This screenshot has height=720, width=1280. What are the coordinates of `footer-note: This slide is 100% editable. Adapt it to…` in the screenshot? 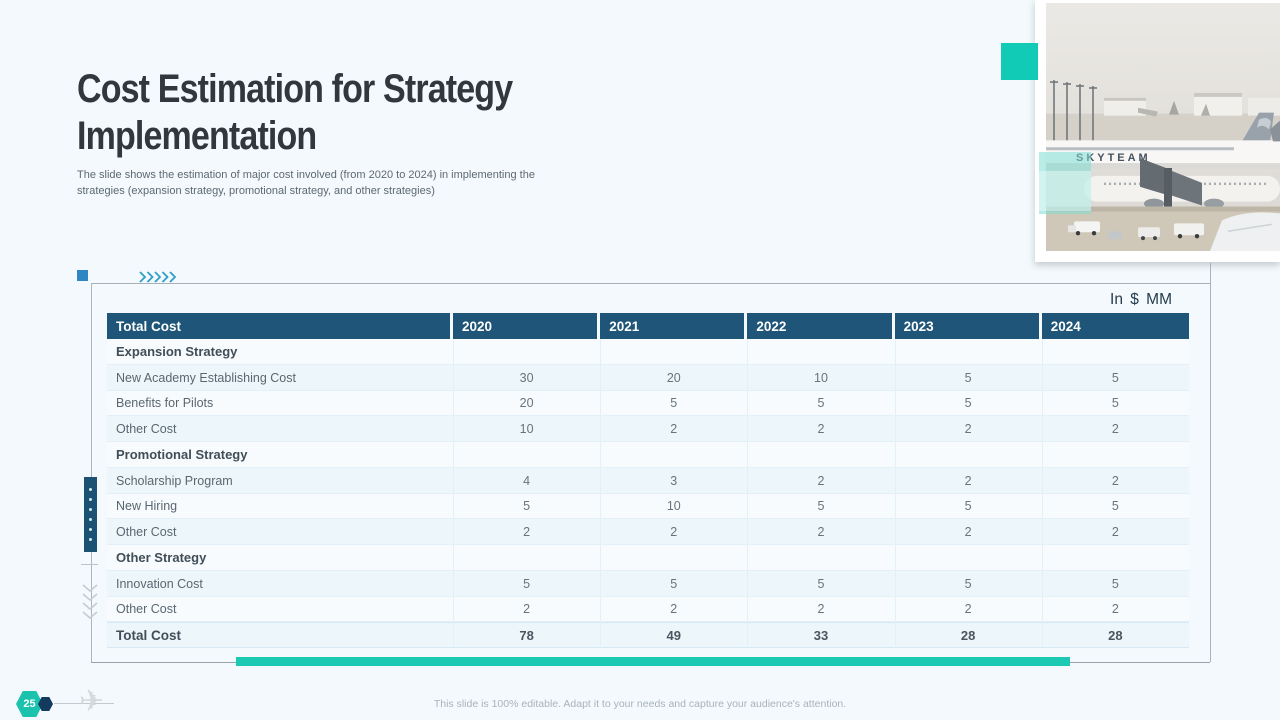 It's located at (640, 704).